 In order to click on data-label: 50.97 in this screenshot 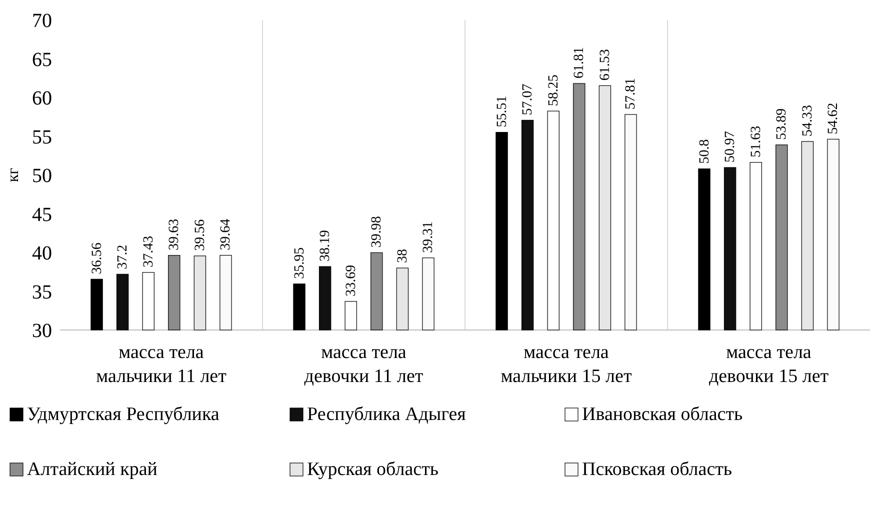, I will do `click(730, 146)`.